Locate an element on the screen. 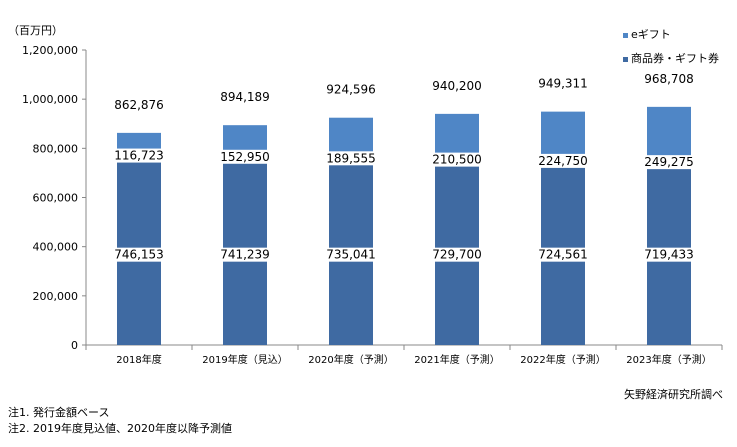  data-label-total-2: 924,596 is located at coordinates (351, 90).